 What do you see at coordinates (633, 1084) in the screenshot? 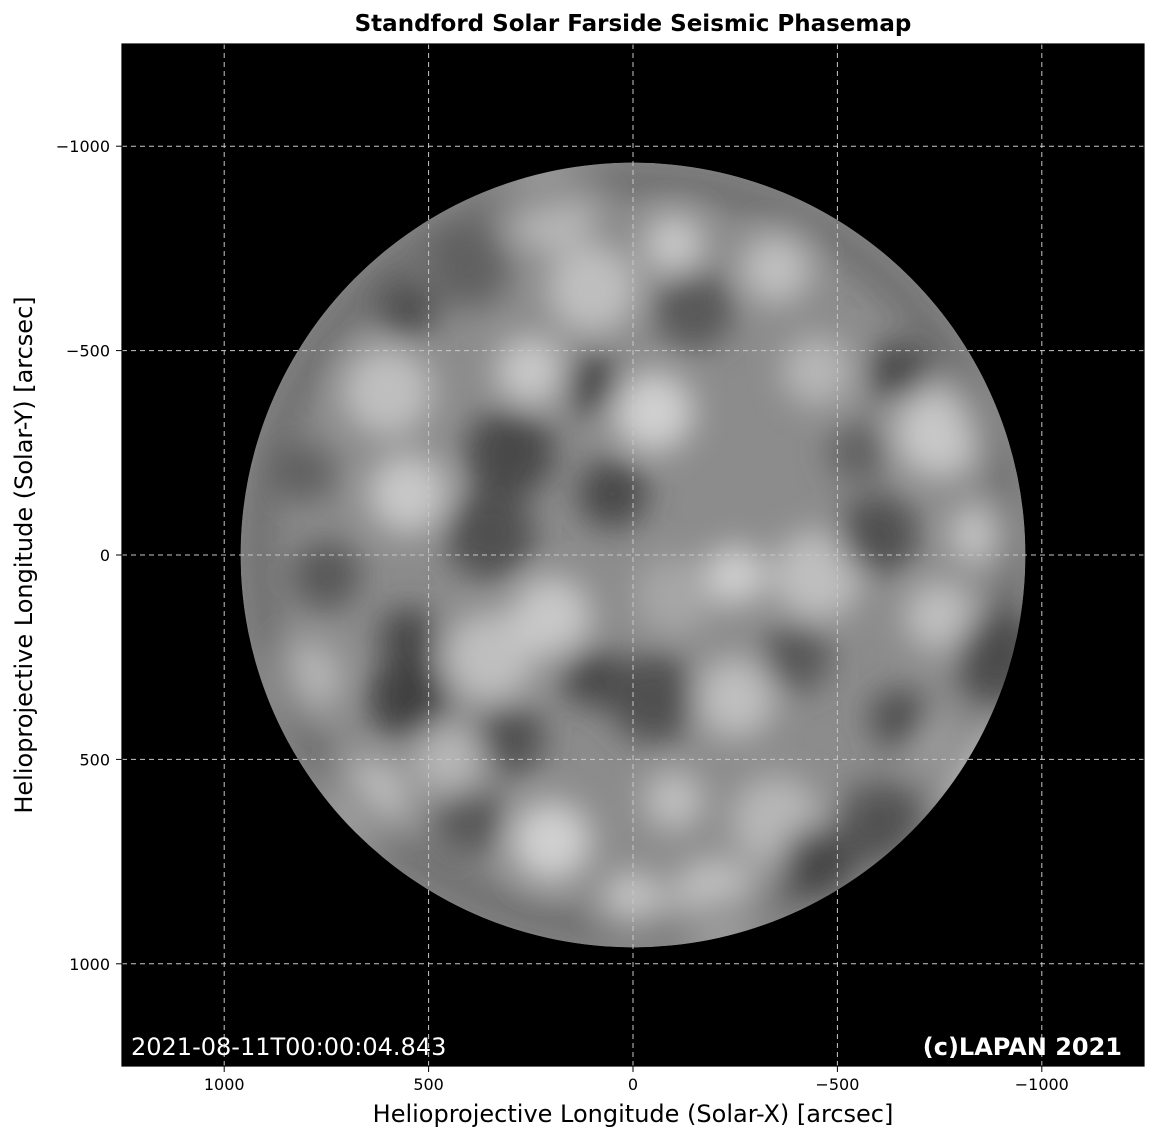
I see `x-tick-label: 0` at bounding box center [633, 1084].